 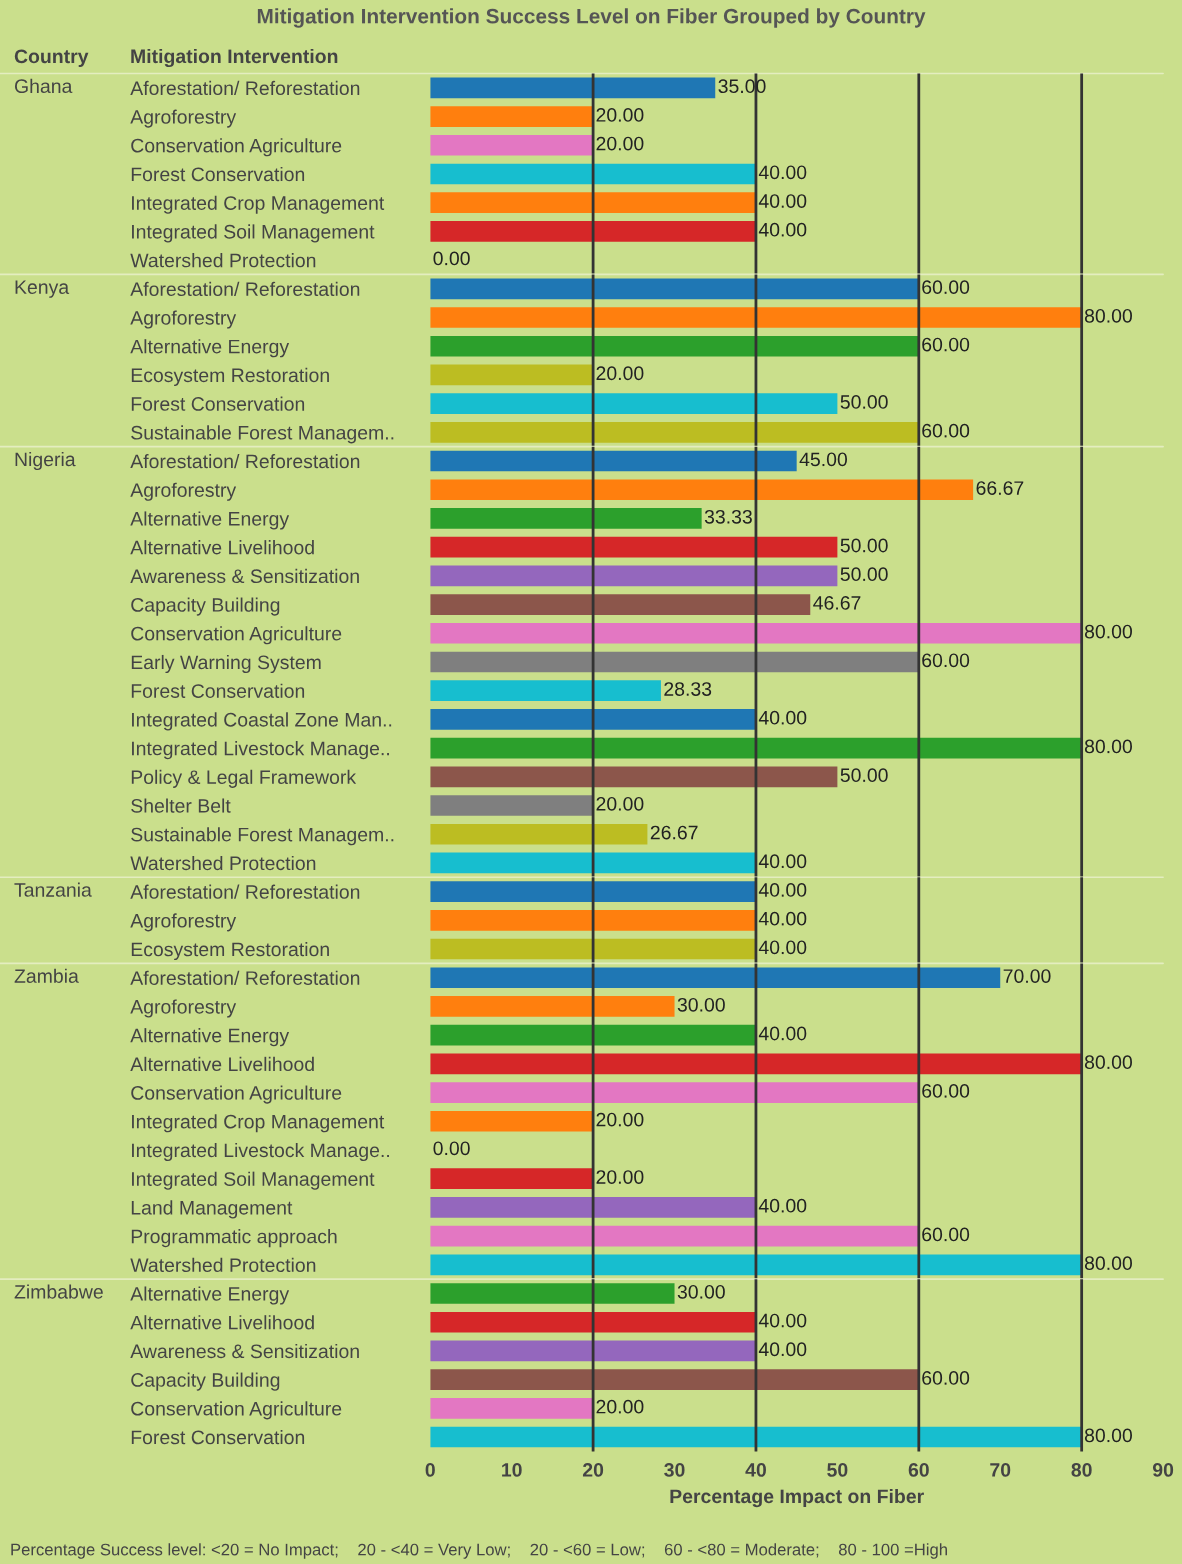 I want to click on y-tick-label: Land Management, so click(x=212, y=1209).